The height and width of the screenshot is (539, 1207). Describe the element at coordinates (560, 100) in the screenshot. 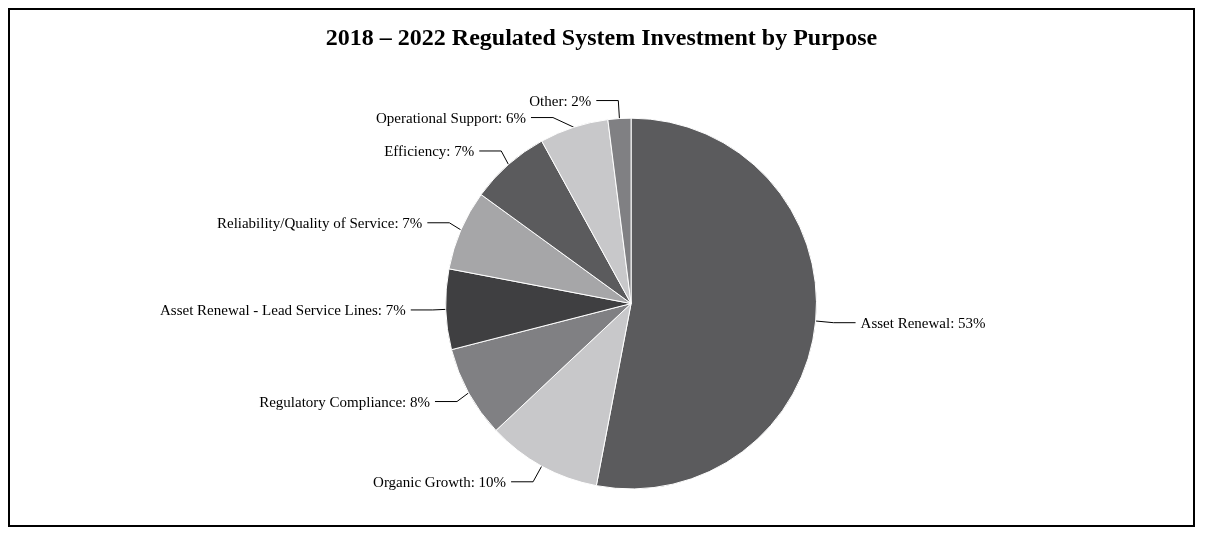

I see `slice-label: Other: 2%` at that location.